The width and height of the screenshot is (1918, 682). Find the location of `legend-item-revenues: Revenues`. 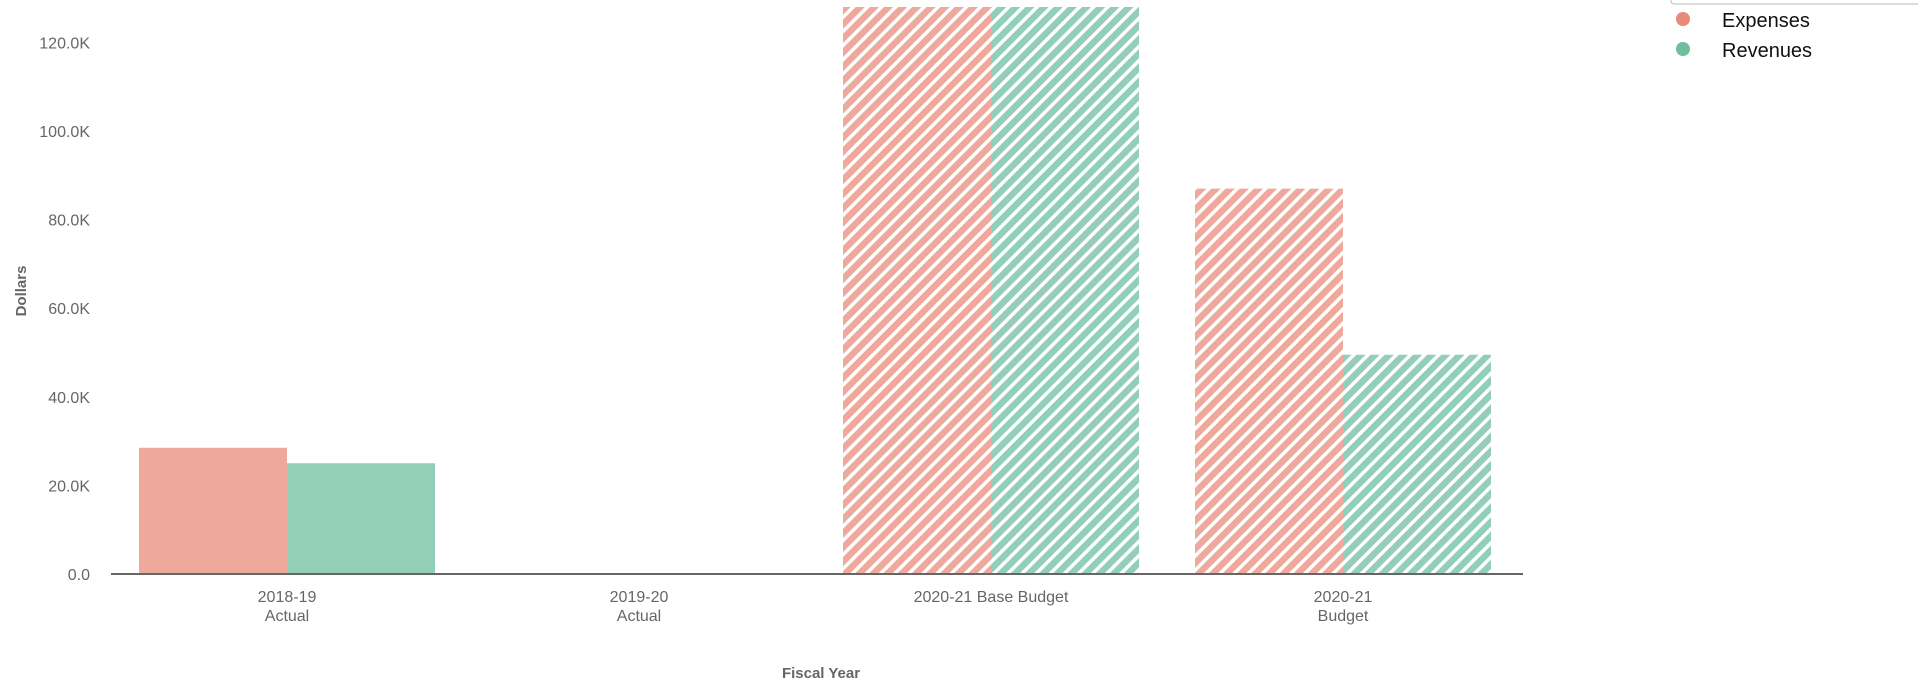

legend-item-revenues: Revenues is located at coordinates (1767, 51).